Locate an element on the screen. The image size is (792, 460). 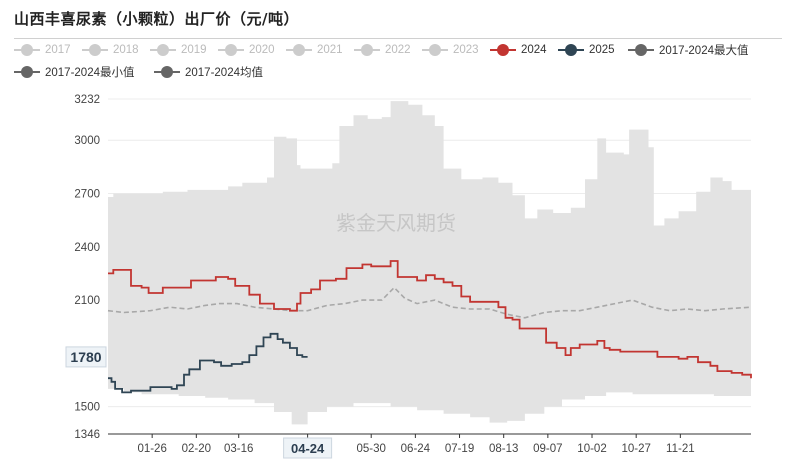
legend-item-max: 2017-2024最大值 is located at coordinates (688, 50).